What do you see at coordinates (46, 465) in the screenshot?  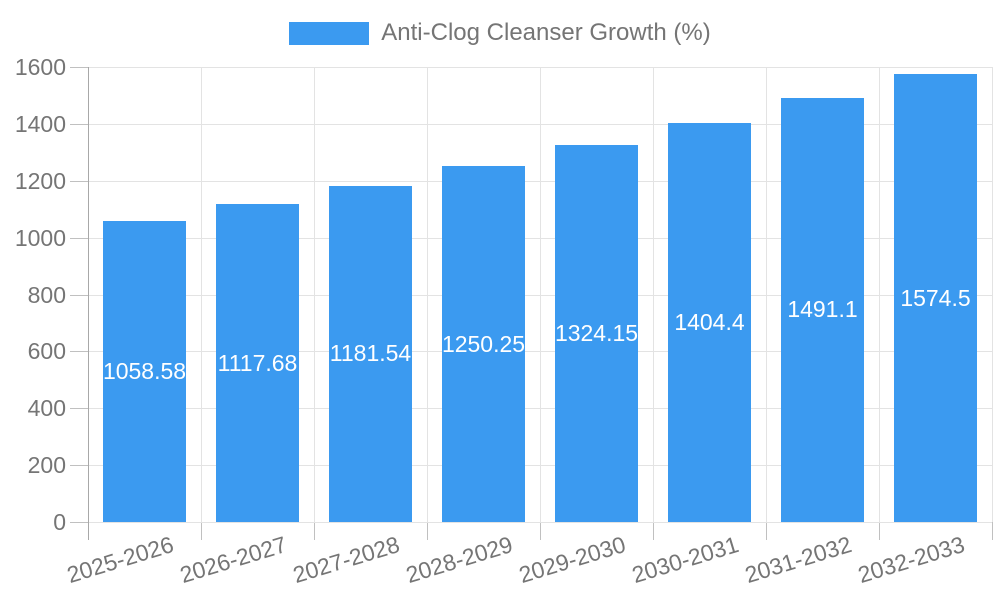 I see `y-axis-tick-label: 200` at bounding box center [46, 465].